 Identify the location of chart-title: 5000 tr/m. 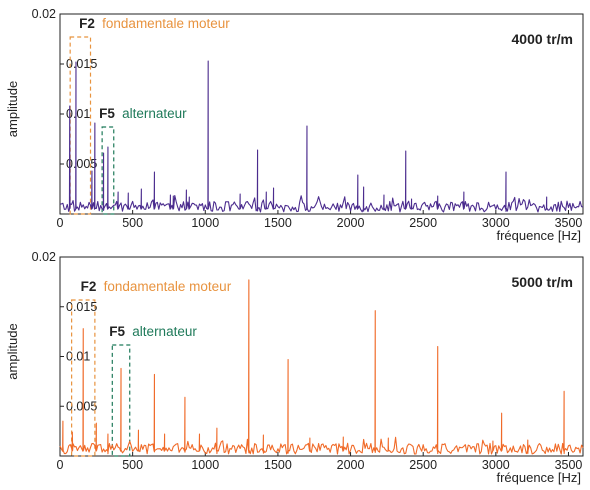
(542, 282).